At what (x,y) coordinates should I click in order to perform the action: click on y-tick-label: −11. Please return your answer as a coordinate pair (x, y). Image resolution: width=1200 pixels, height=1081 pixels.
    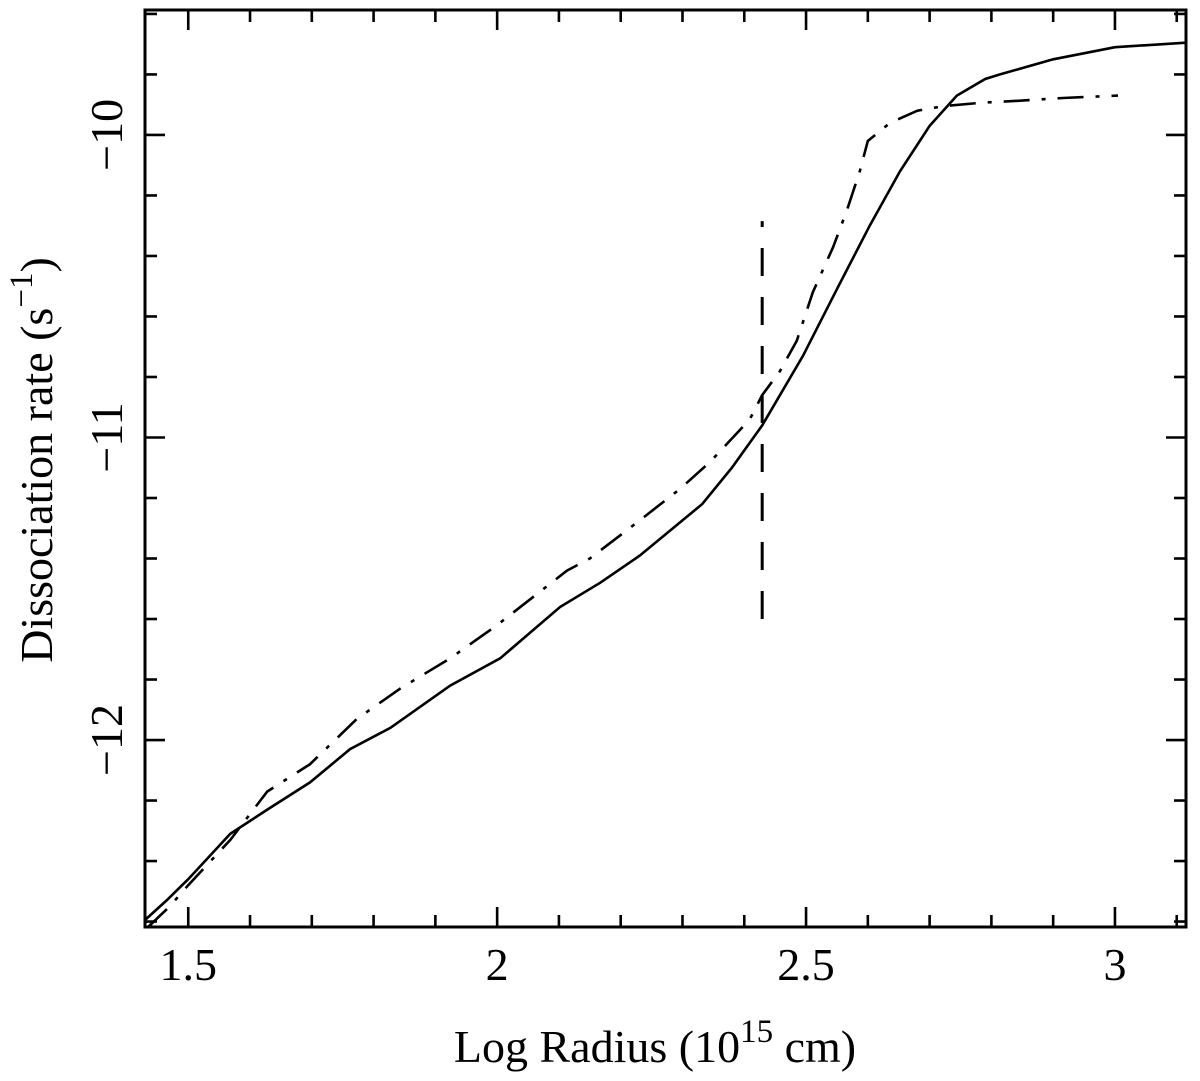
    Looking at the image, I should click on (106, 437).